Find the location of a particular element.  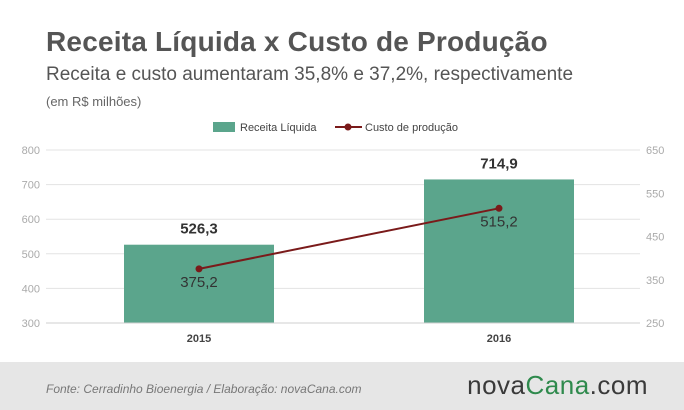

bar is located at coordinates (499, 251).